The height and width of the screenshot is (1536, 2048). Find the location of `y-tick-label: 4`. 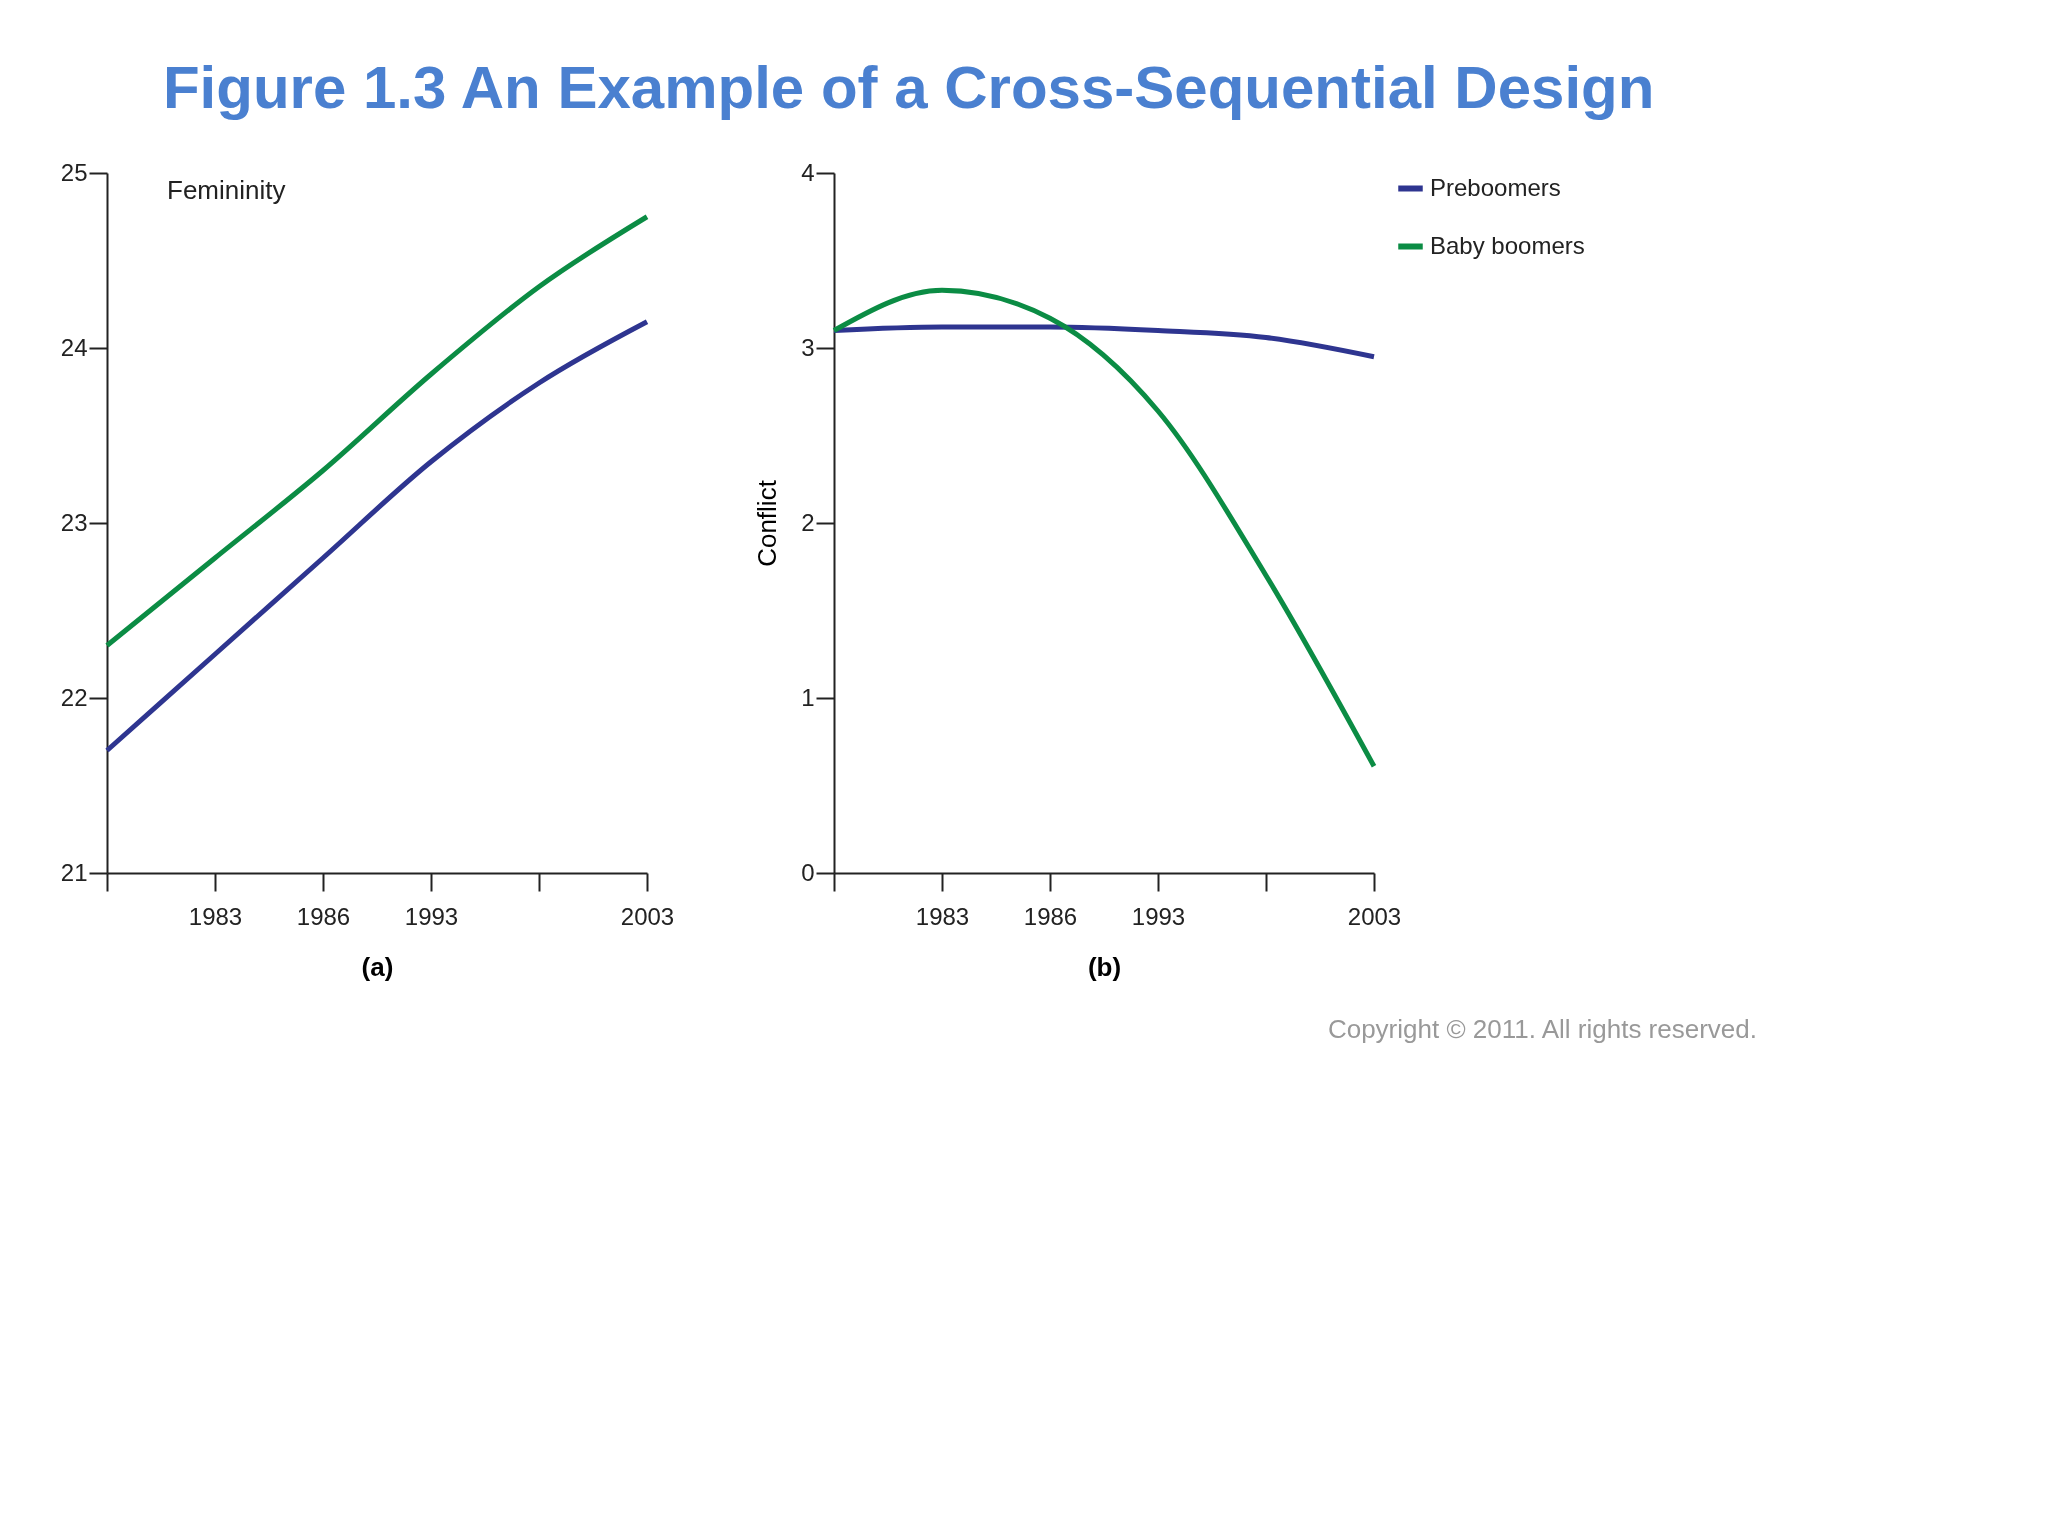

y-tick-label: 4 is located at coordinates (808, 172).